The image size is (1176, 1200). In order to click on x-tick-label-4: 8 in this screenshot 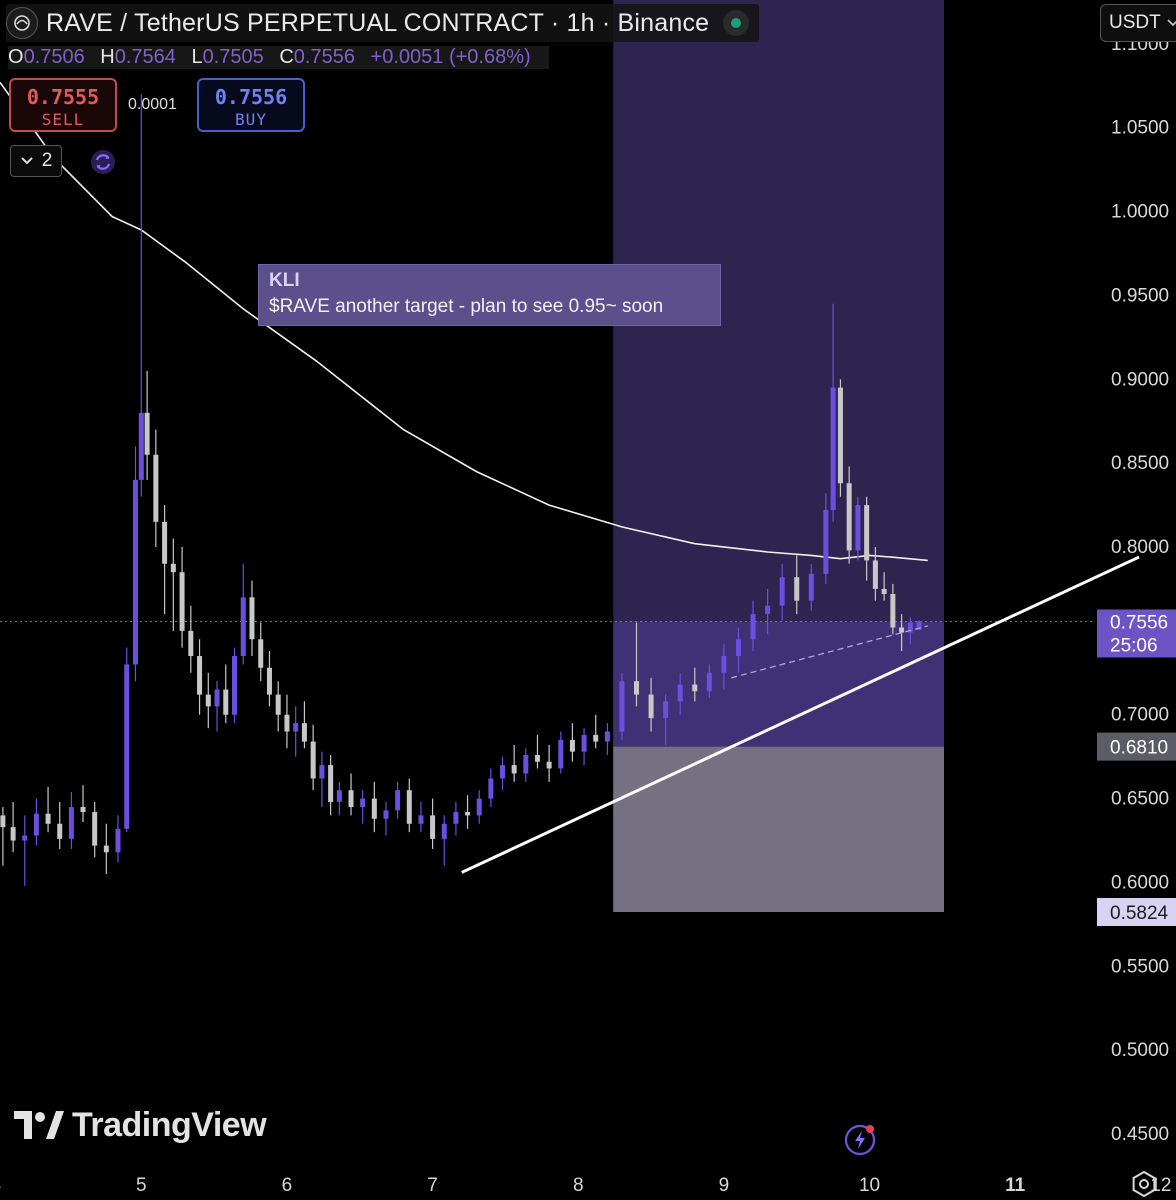, I will do `click(578, 1185)`.